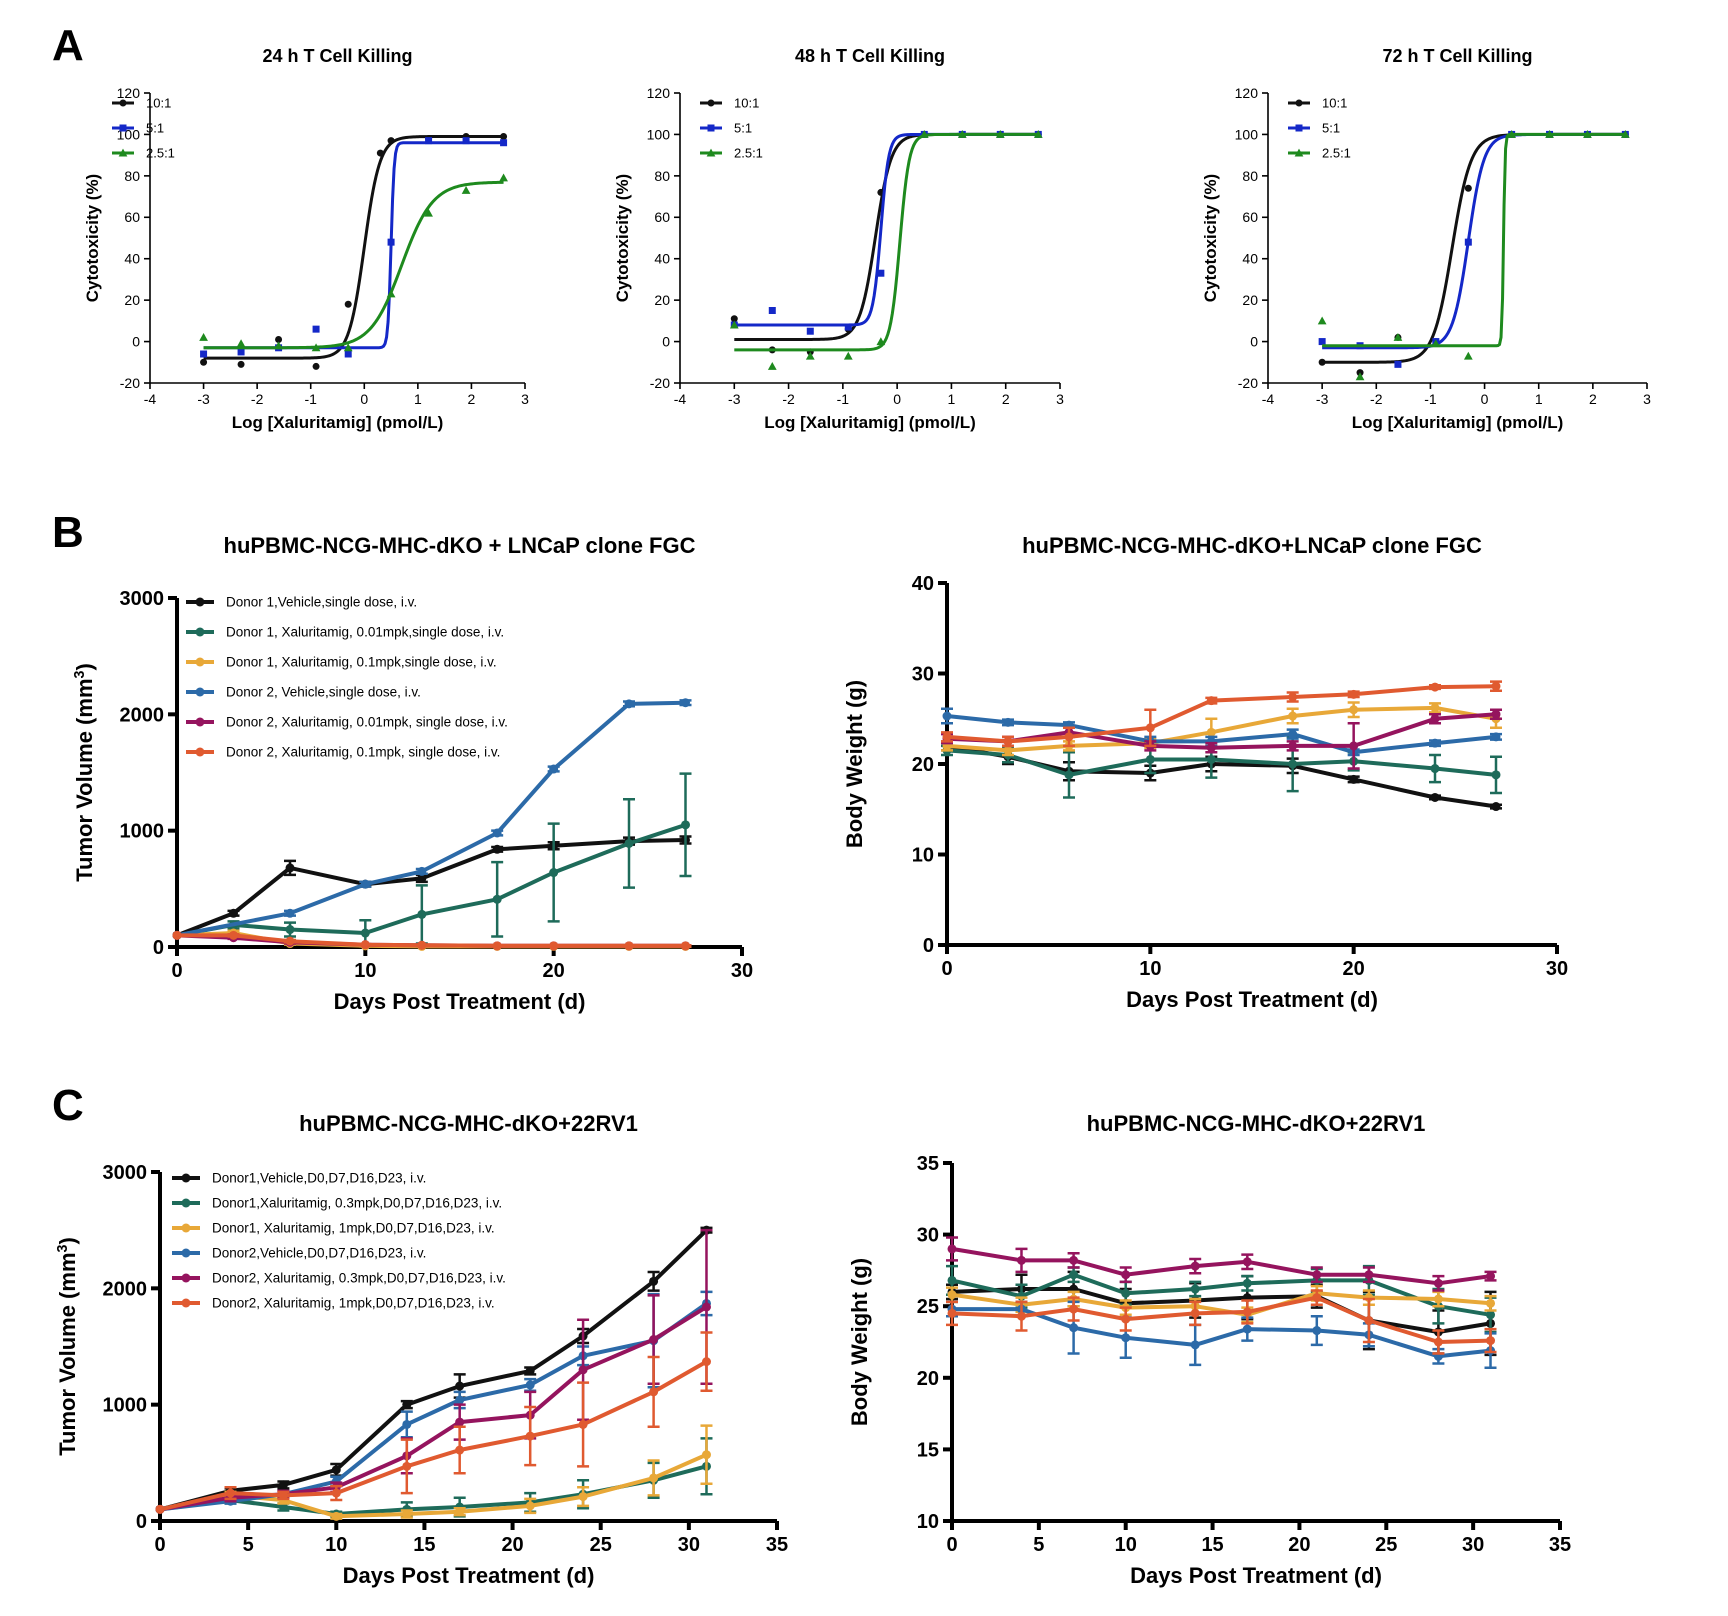  What do you see at coordinates (1254, 341) in the screenshot?
I see `y-tick-label: 0` at bounding box center [1254, 341].